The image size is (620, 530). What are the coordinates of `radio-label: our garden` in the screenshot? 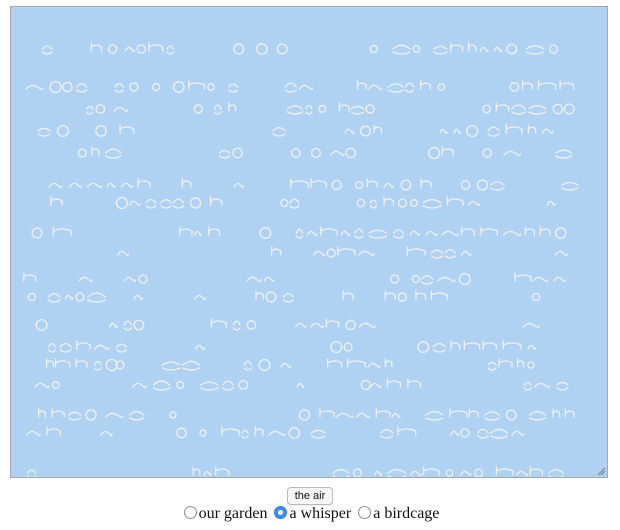 It's located at (233, 513).